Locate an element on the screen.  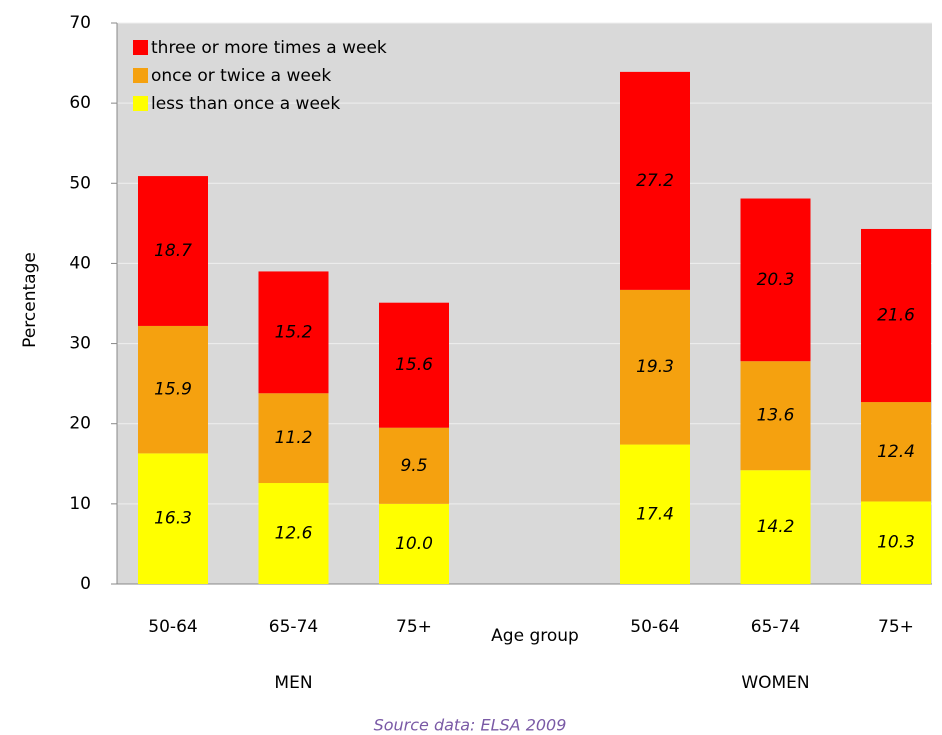
data-label: 15.6 is located at coordinates (414, 365).